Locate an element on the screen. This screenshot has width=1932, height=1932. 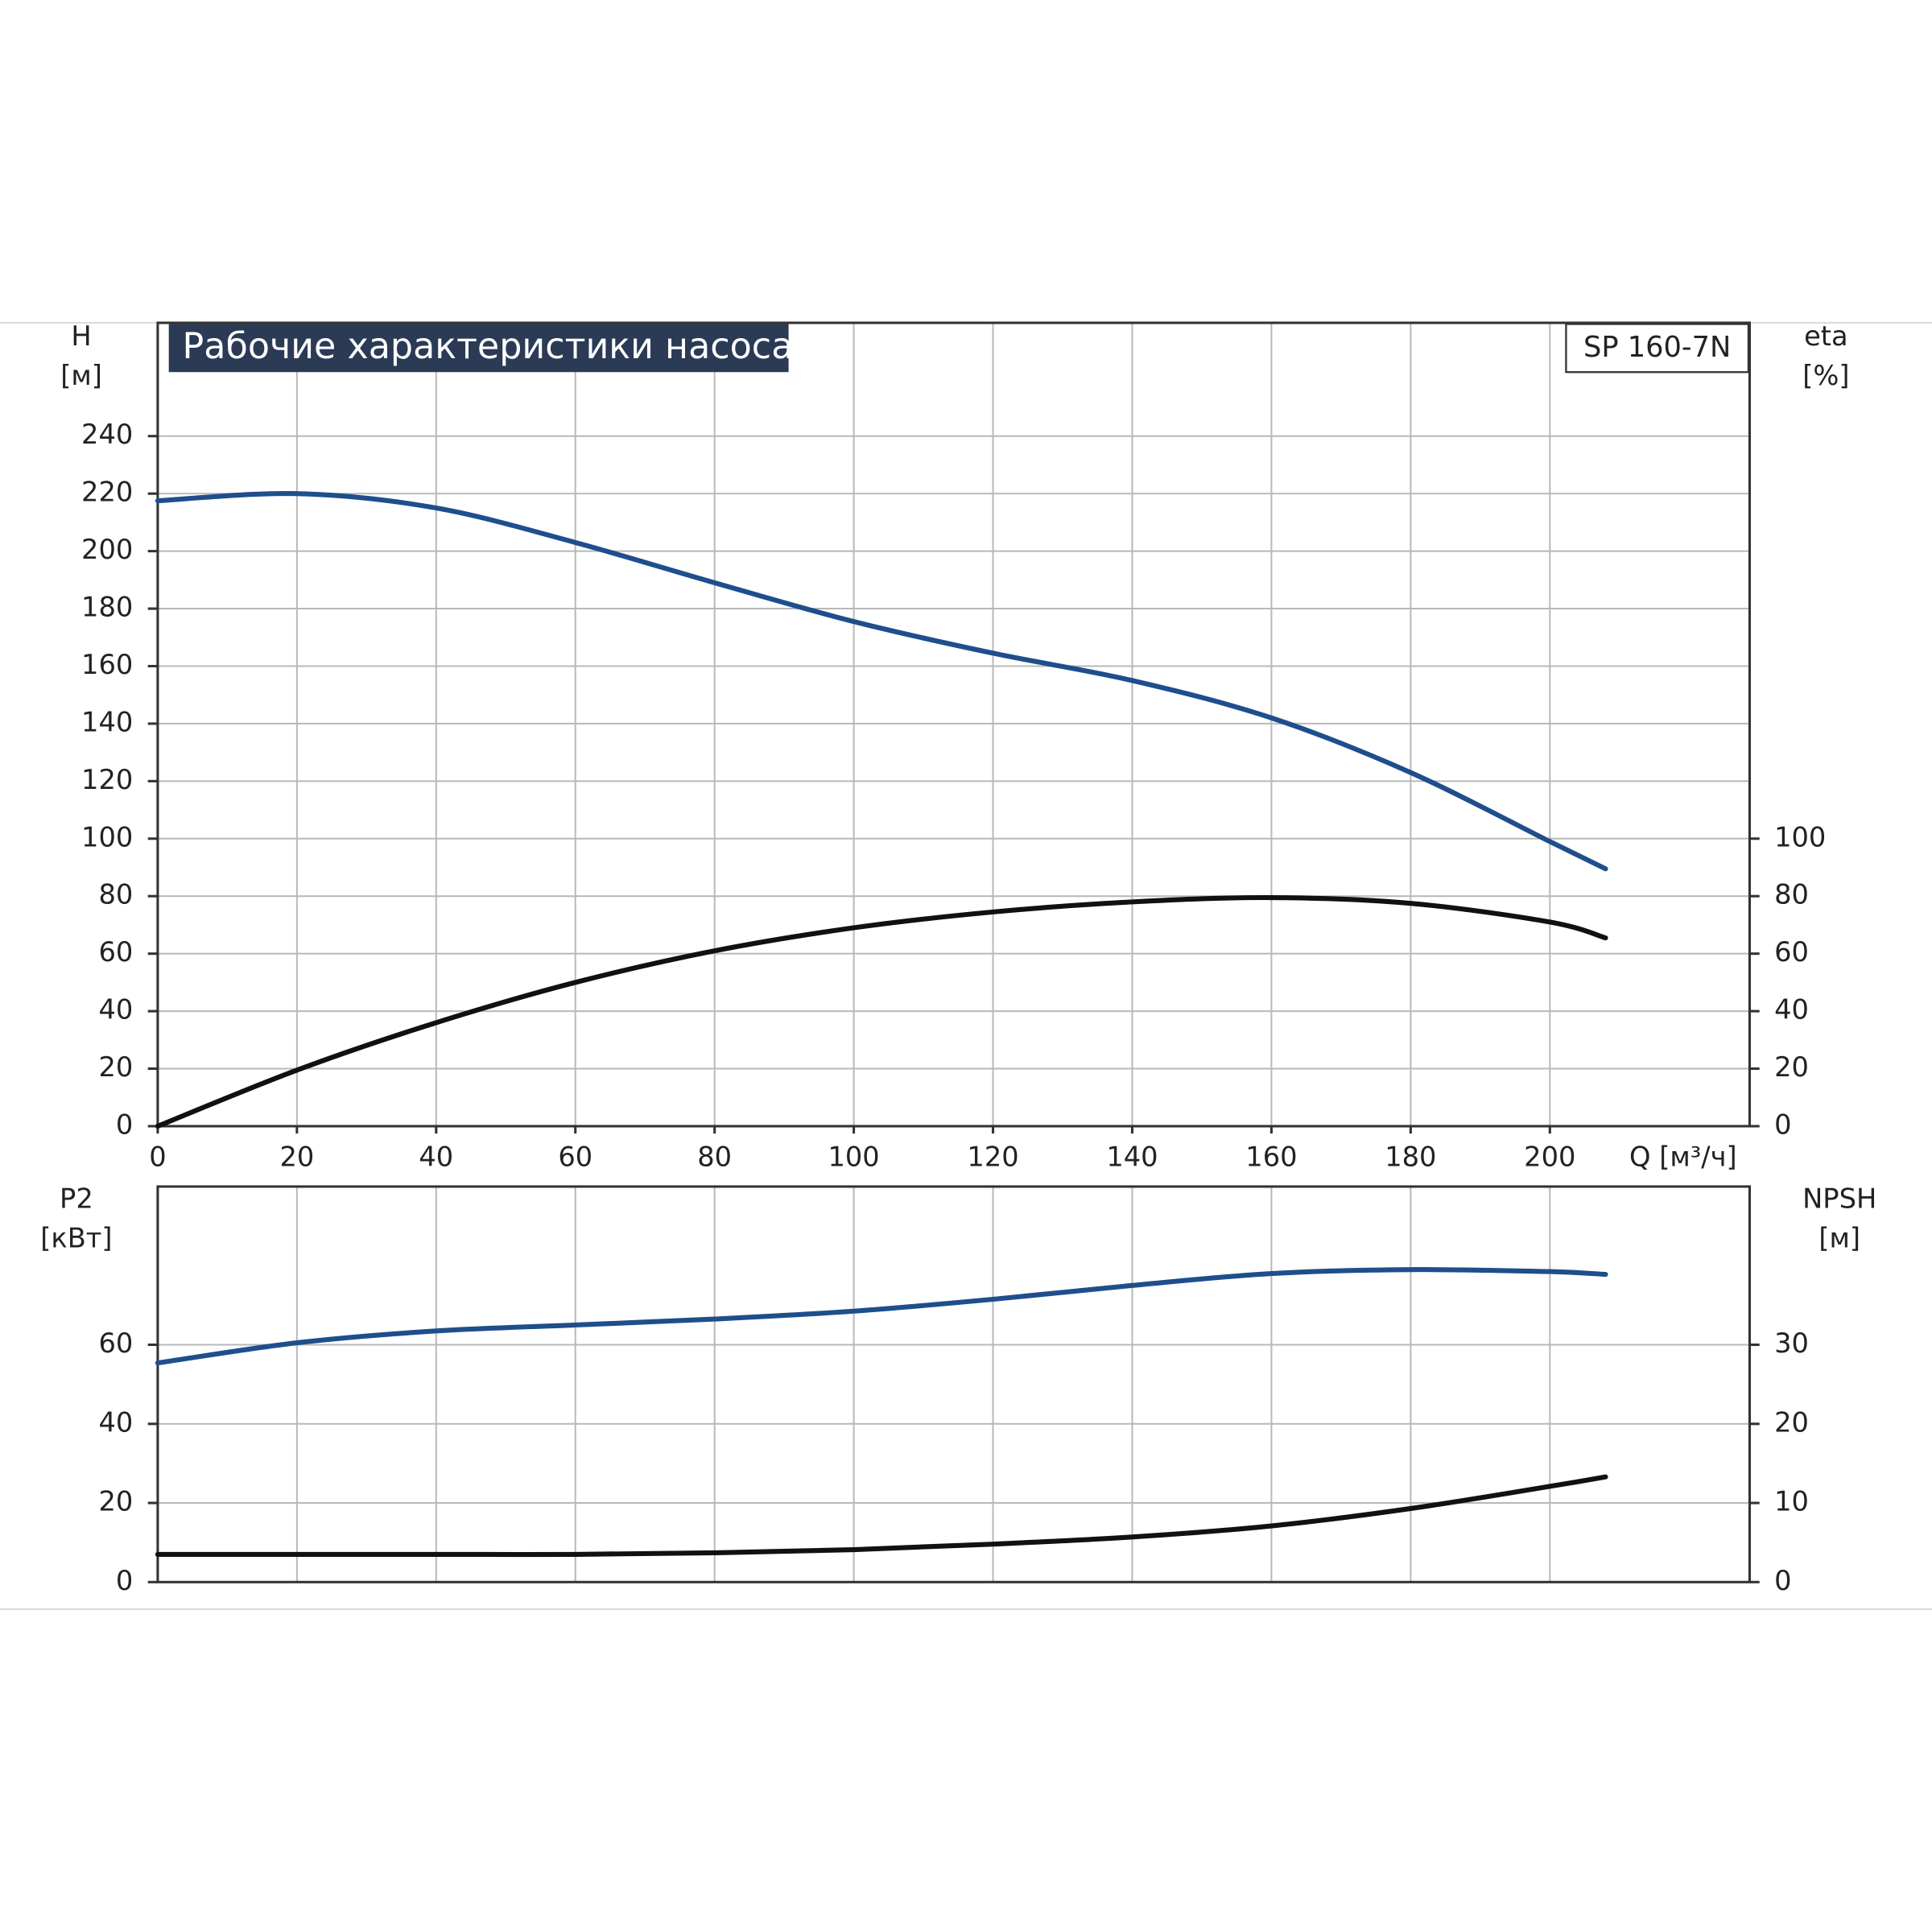
title-box is located at coordinates (478, 348).